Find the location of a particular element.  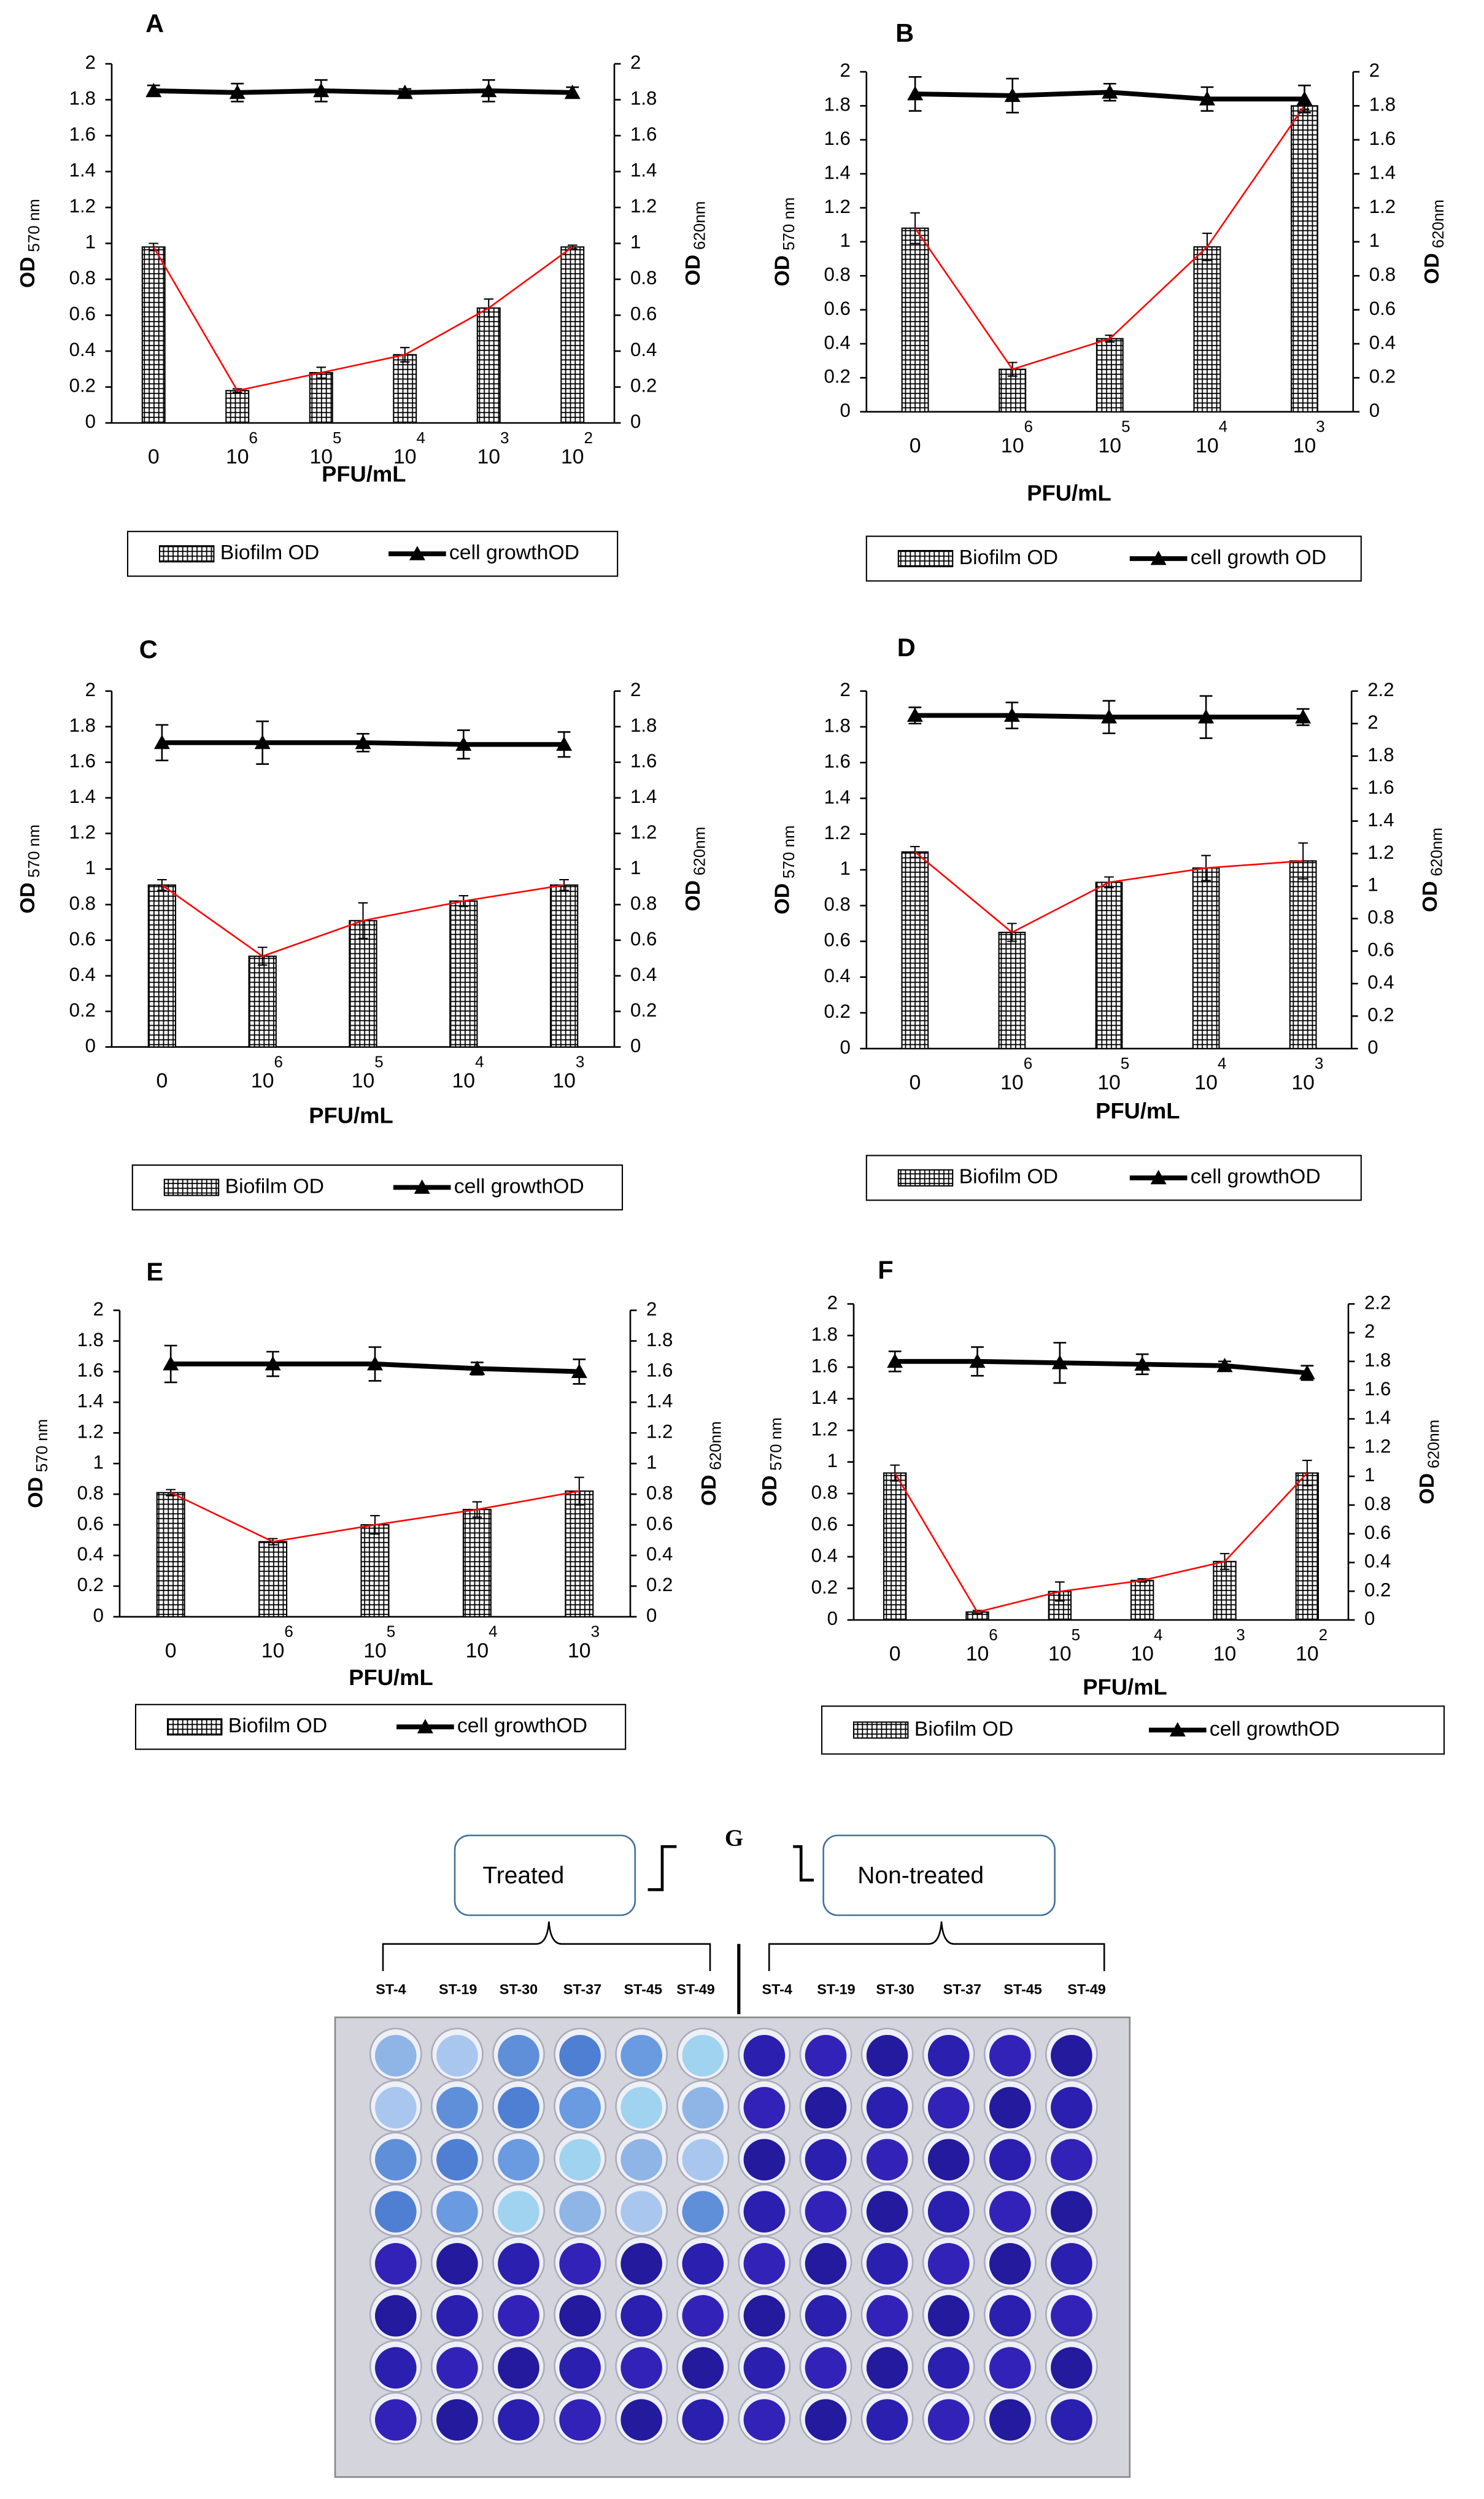

y2-tick-label: 1 is located at coordinates (635, 867).